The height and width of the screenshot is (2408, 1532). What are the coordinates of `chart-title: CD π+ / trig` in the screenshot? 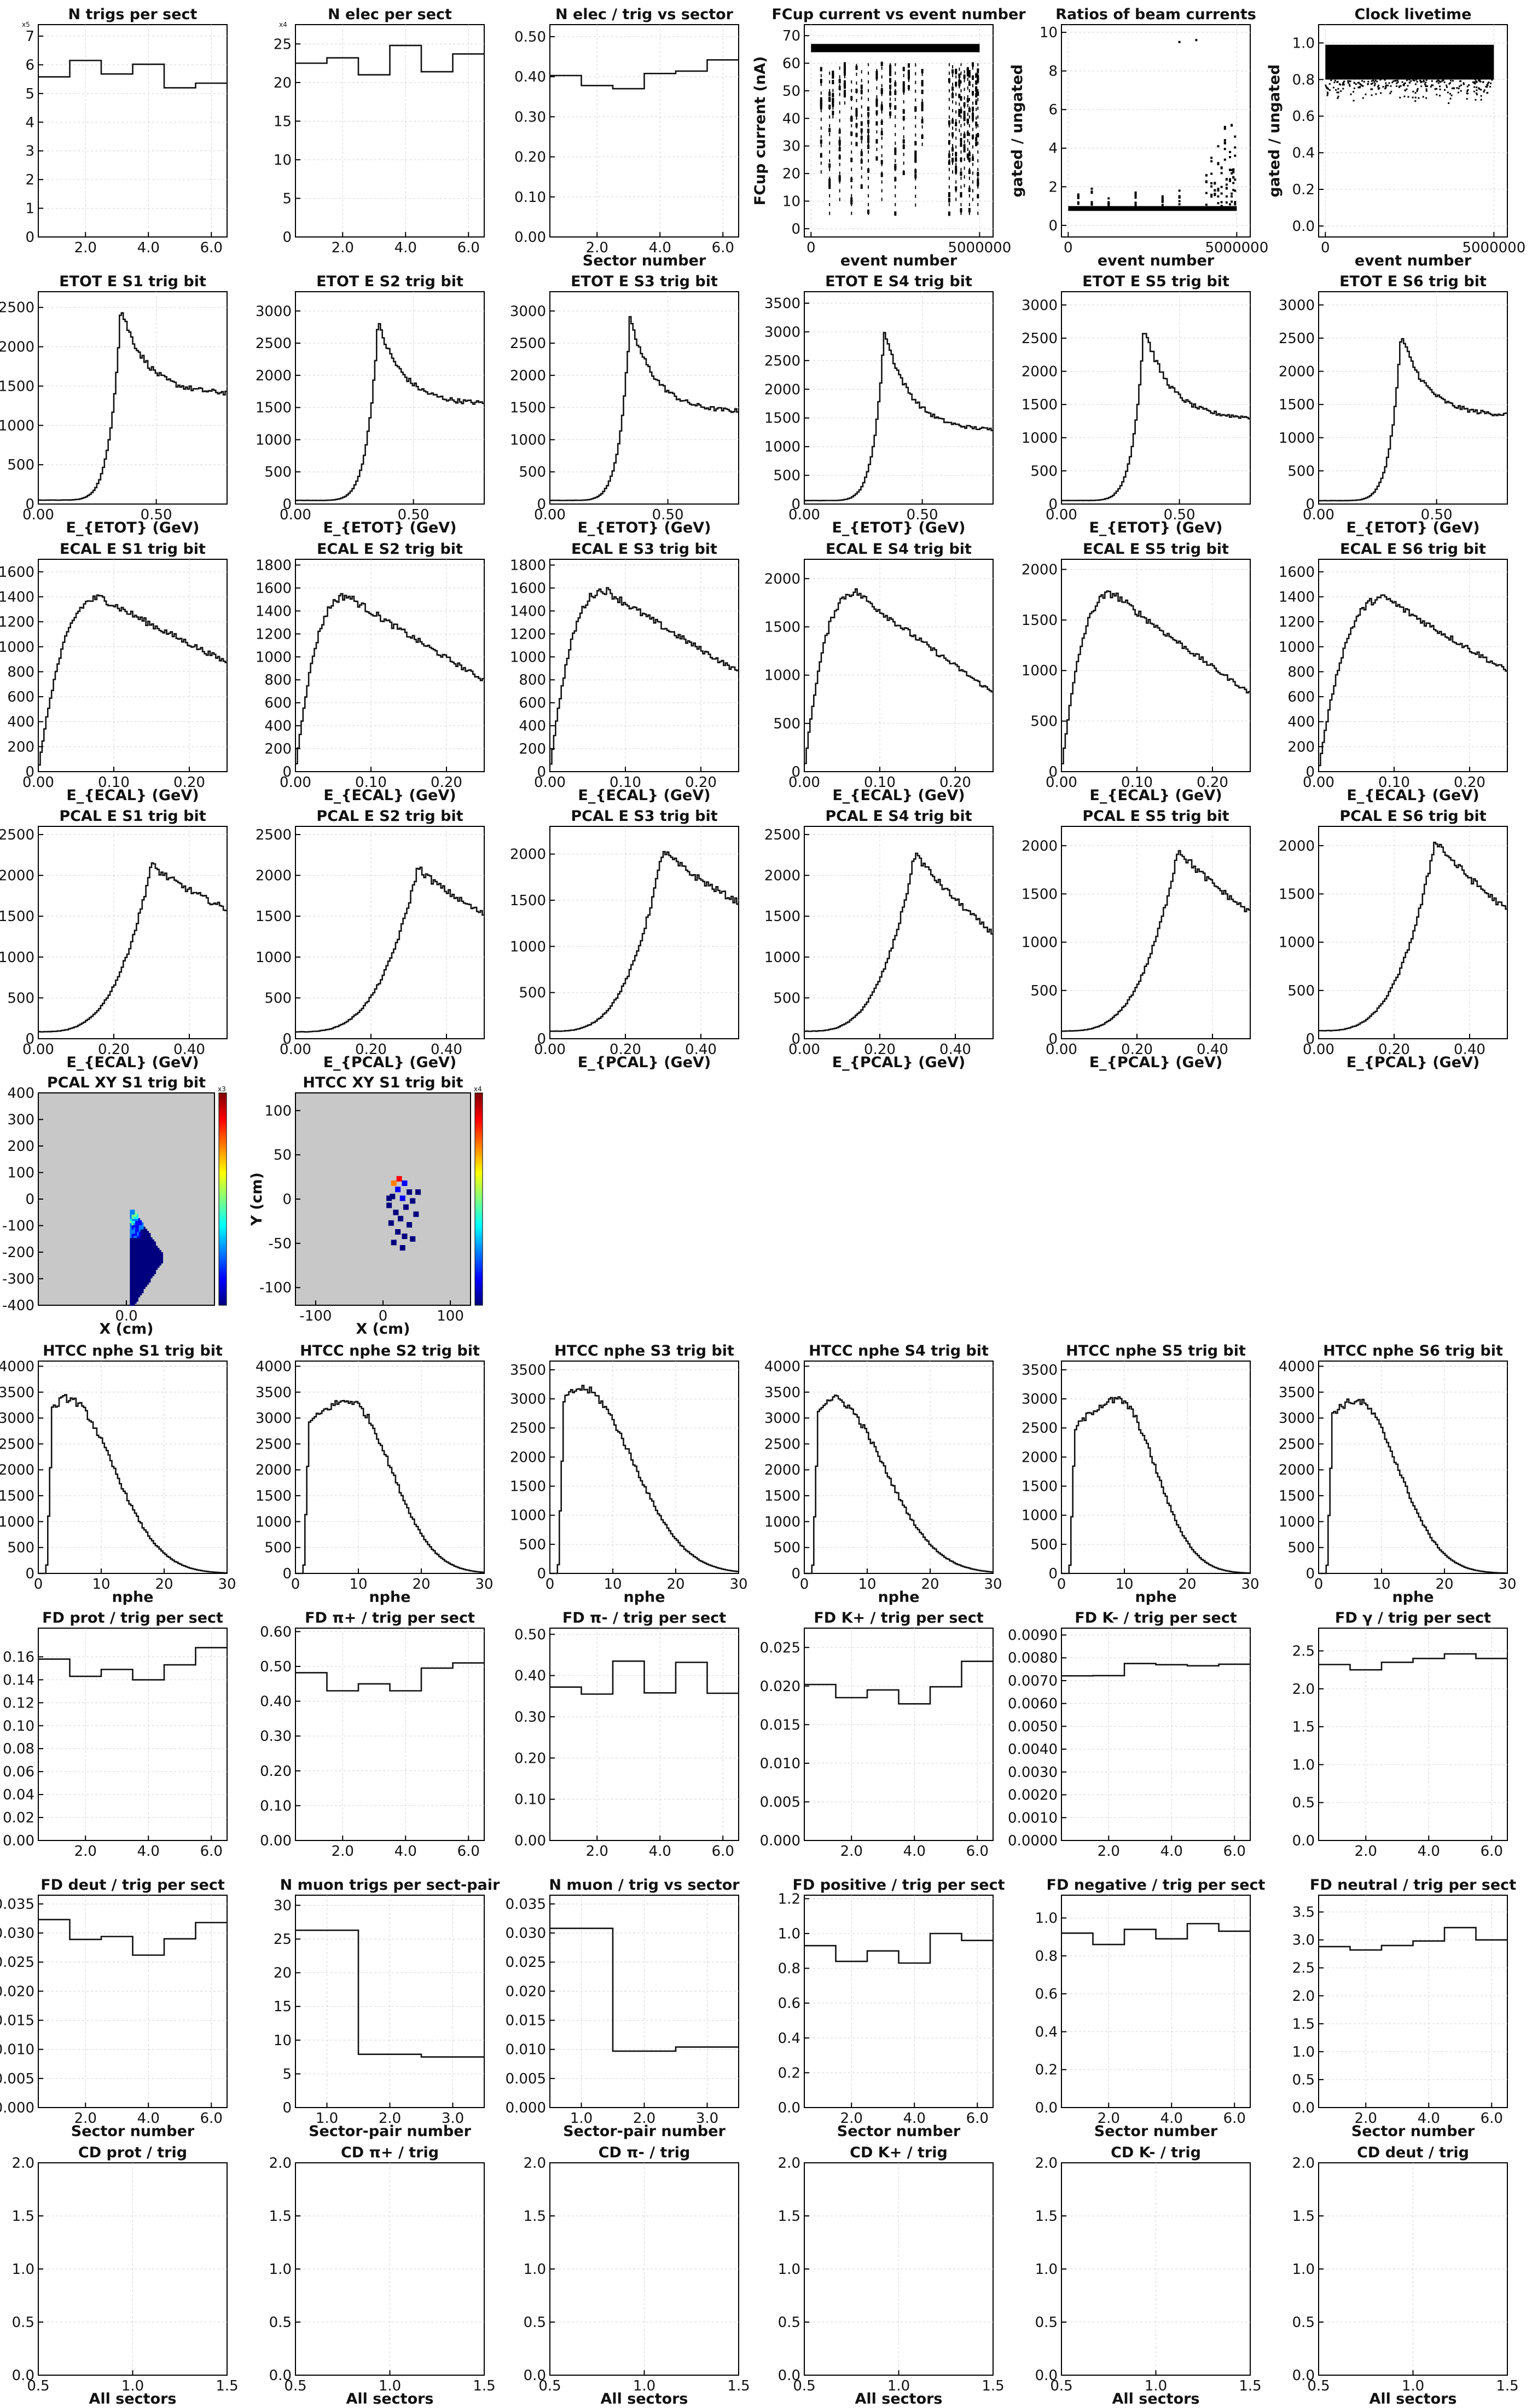 It's located at (390, 2152).